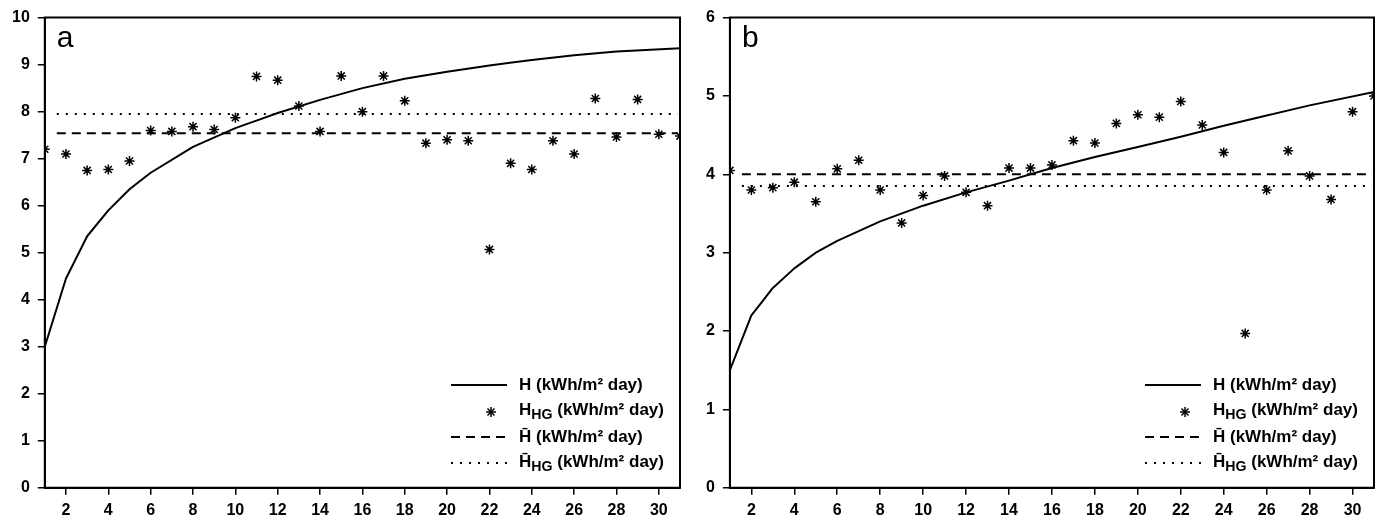 Image resolution: width=1389 pixels, height=530 pixels. I want to click on annotation: b, so click(750, 36).